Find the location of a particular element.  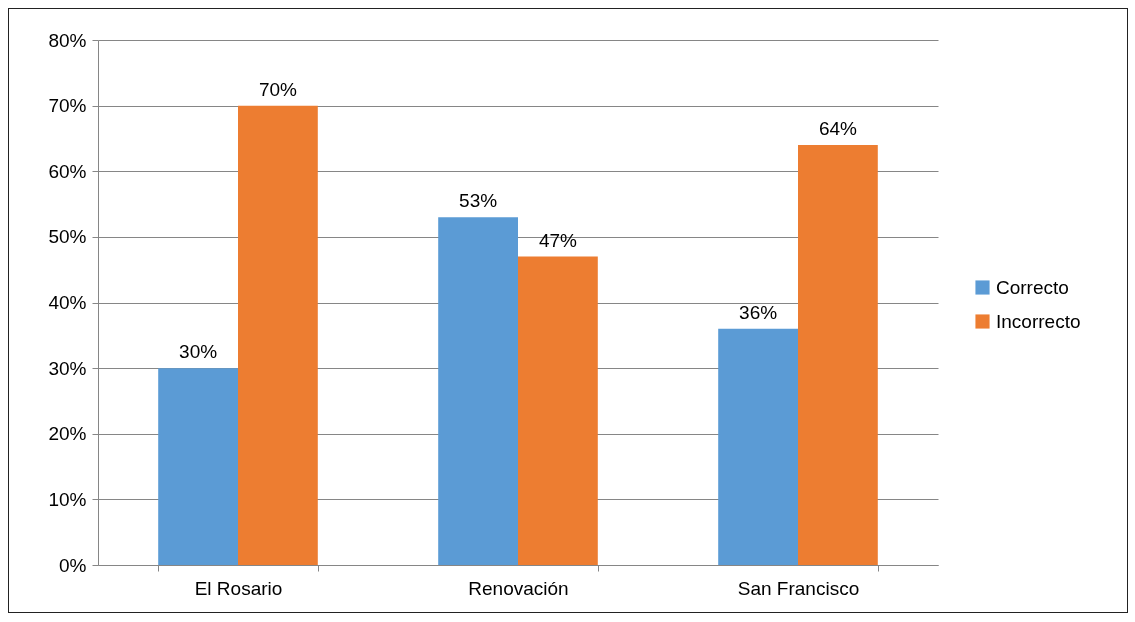

legend-label: Correcto is located at coordinates (1032, 287).